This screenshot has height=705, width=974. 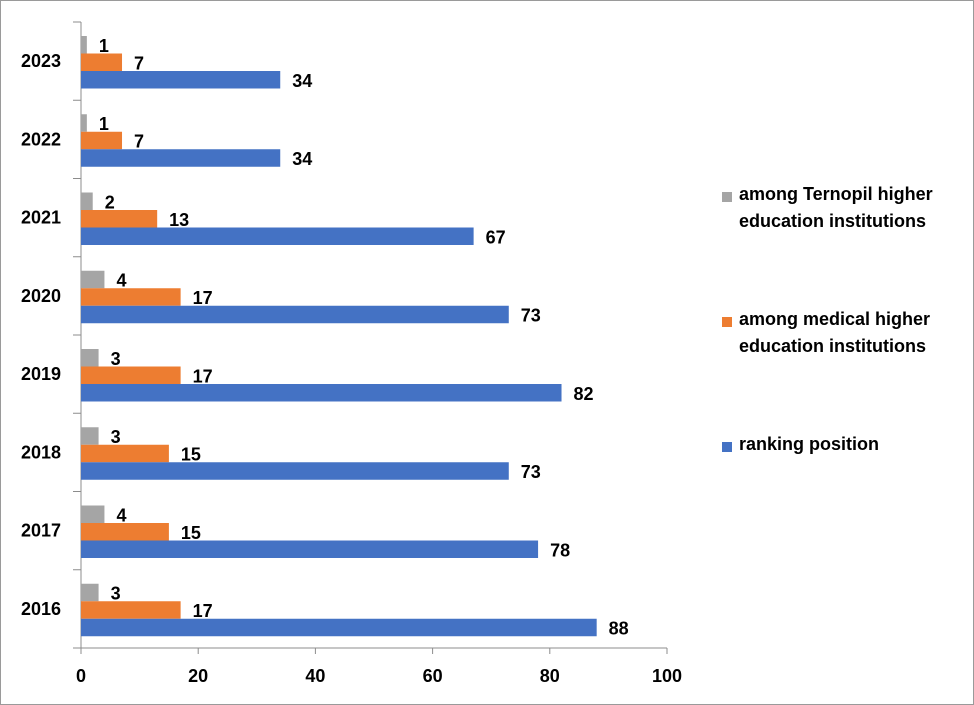 I want to click on y-tick-label: 2022, so click(x=41, y=139).